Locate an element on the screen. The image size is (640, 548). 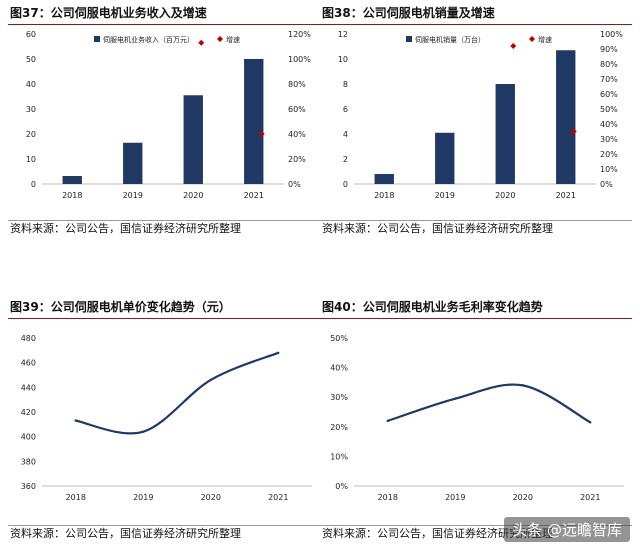
y-tick-label: 6 is located at coordinates (345, 109).